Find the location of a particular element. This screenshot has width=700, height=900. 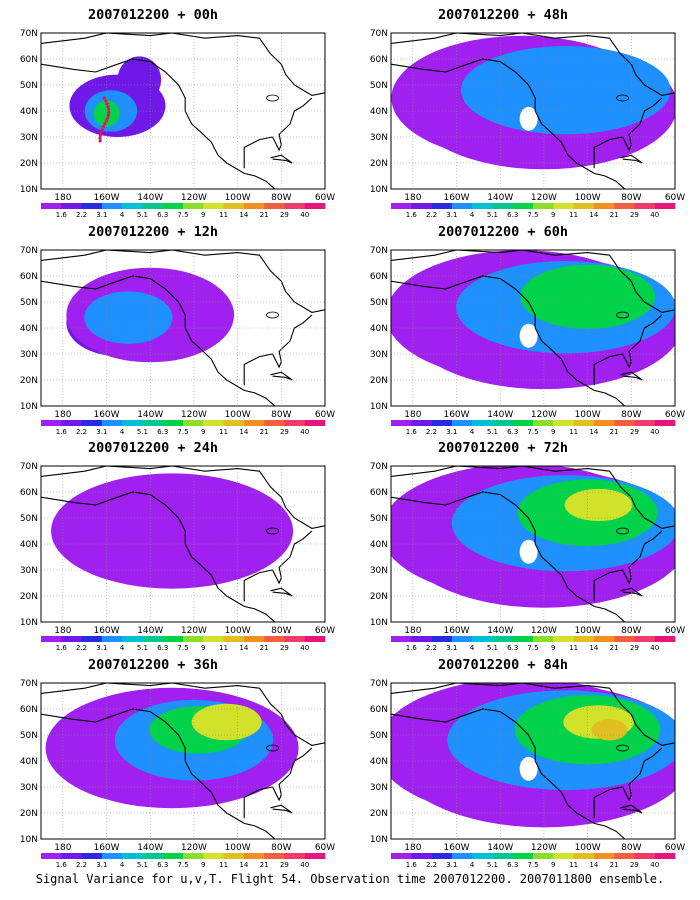

lon-tick-label: 160W is located at coordinates (456, 198).